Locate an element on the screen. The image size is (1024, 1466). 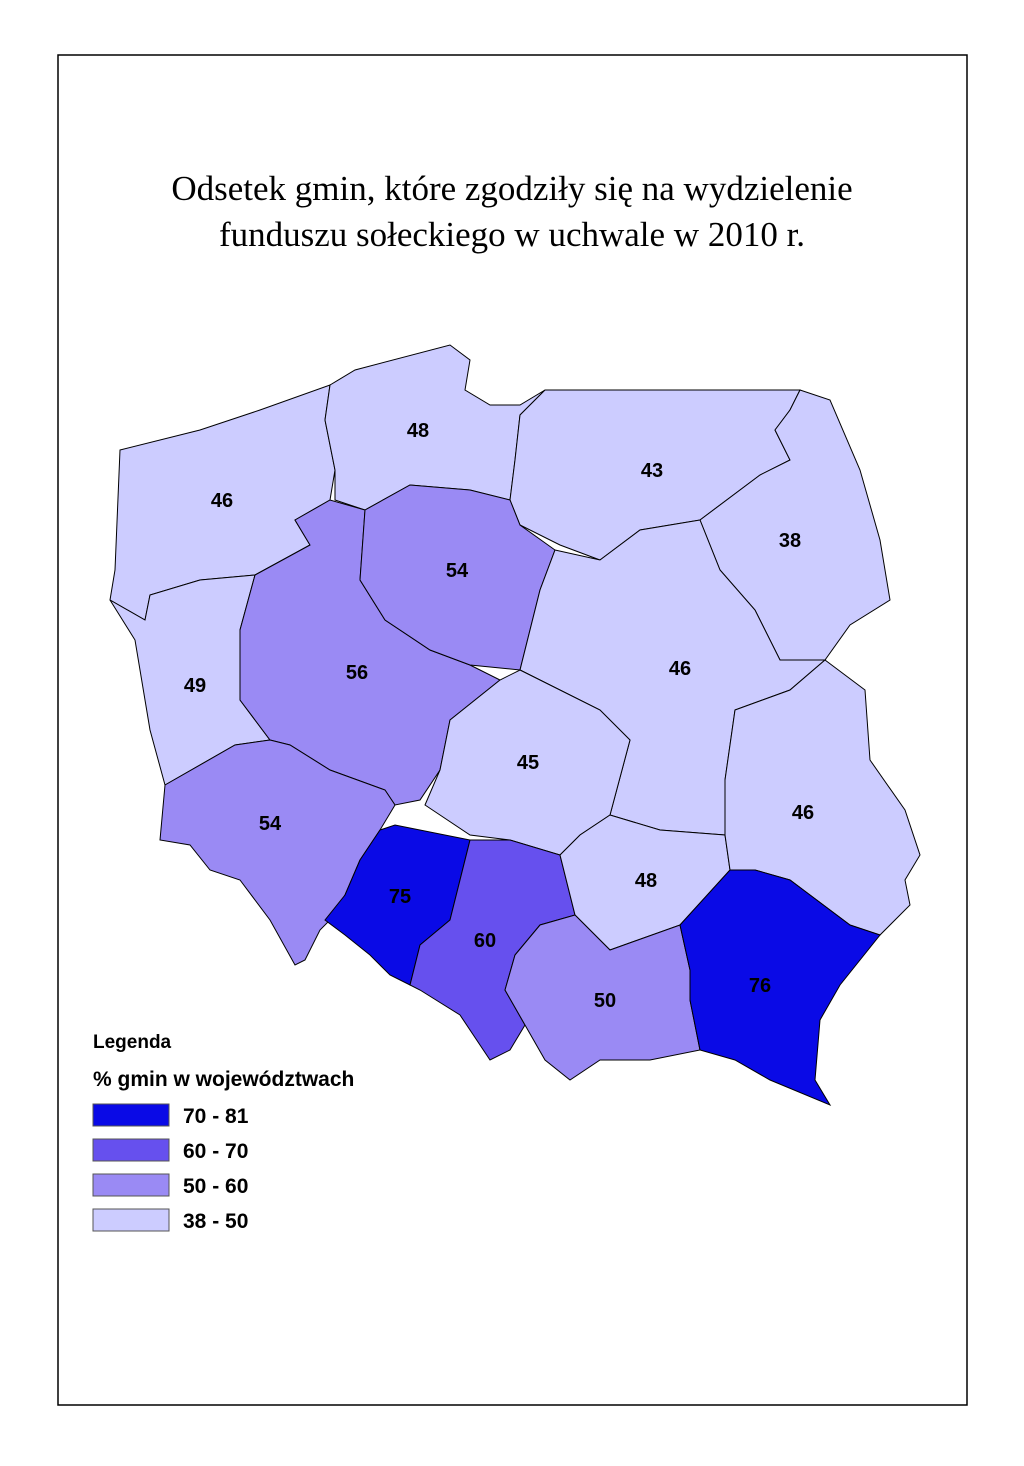
legend-heading: Legenda is located at coordinates (132, 1042).